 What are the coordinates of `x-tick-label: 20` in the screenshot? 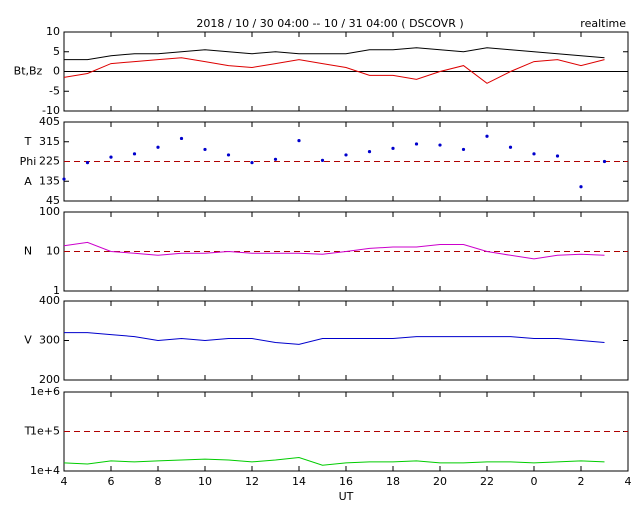 It's located at (440, 481).